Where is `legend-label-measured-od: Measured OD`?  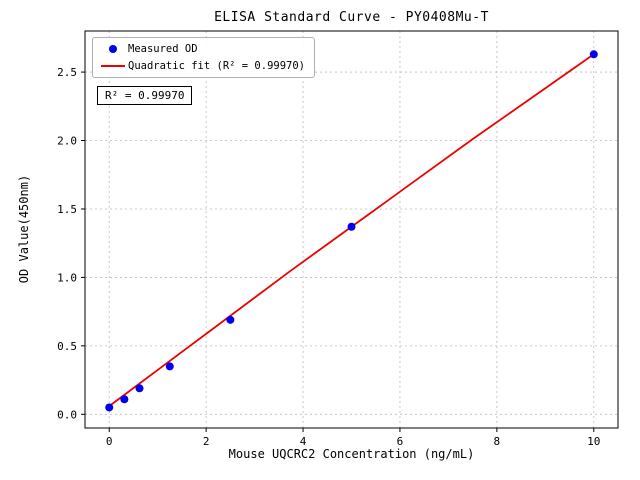 legend-label-measured-od: Measured OD is located at coordinates (163, 49).